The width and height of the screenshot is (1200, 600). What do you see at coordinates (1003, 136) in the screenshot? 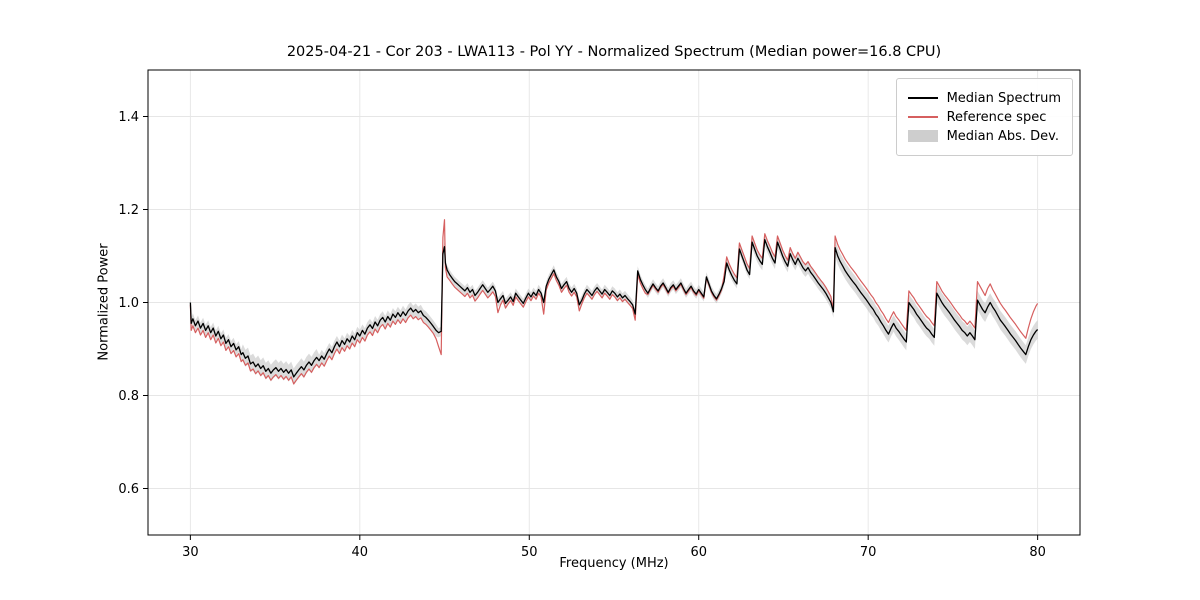
I see `legend-label-median-abs-dev: Median Abs. Dev.` at bounding box center [1003, 136].